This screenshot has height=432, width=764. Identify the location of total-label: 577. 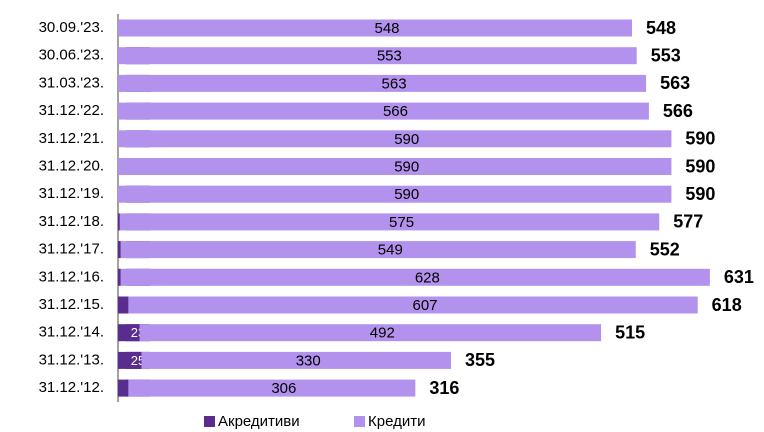
(688, 222).